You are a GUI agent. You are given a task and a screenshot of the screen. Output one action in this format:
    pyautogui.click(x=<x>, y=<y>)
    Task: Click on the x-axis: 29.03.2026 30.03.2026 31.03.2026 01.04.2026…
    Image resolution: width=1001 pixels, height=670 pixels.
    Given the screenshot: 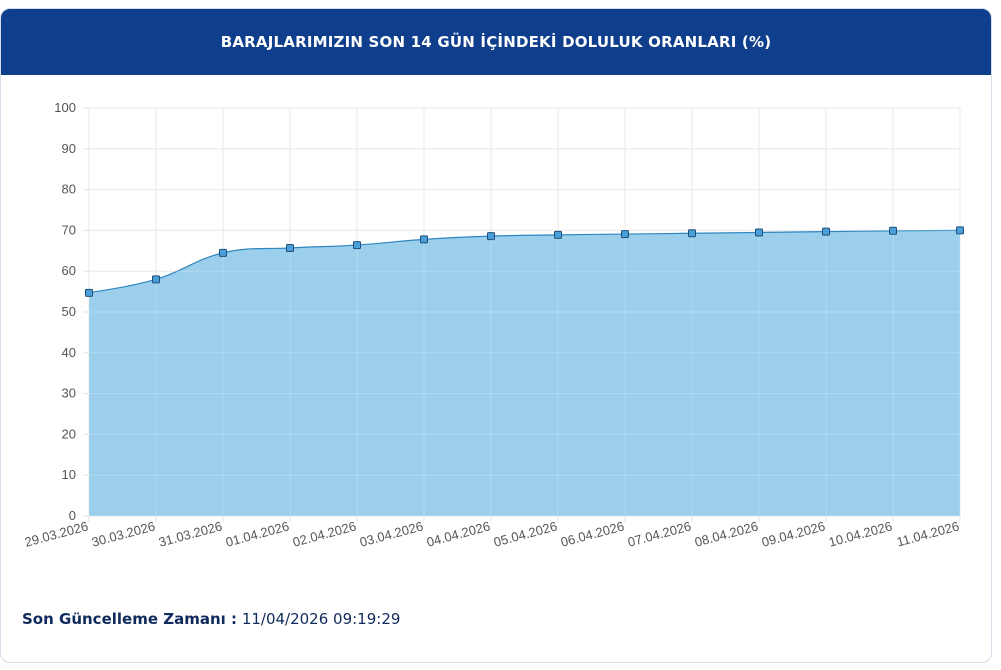 What is the action you would take?
    pyautogui.click(x=492, y=533)
    